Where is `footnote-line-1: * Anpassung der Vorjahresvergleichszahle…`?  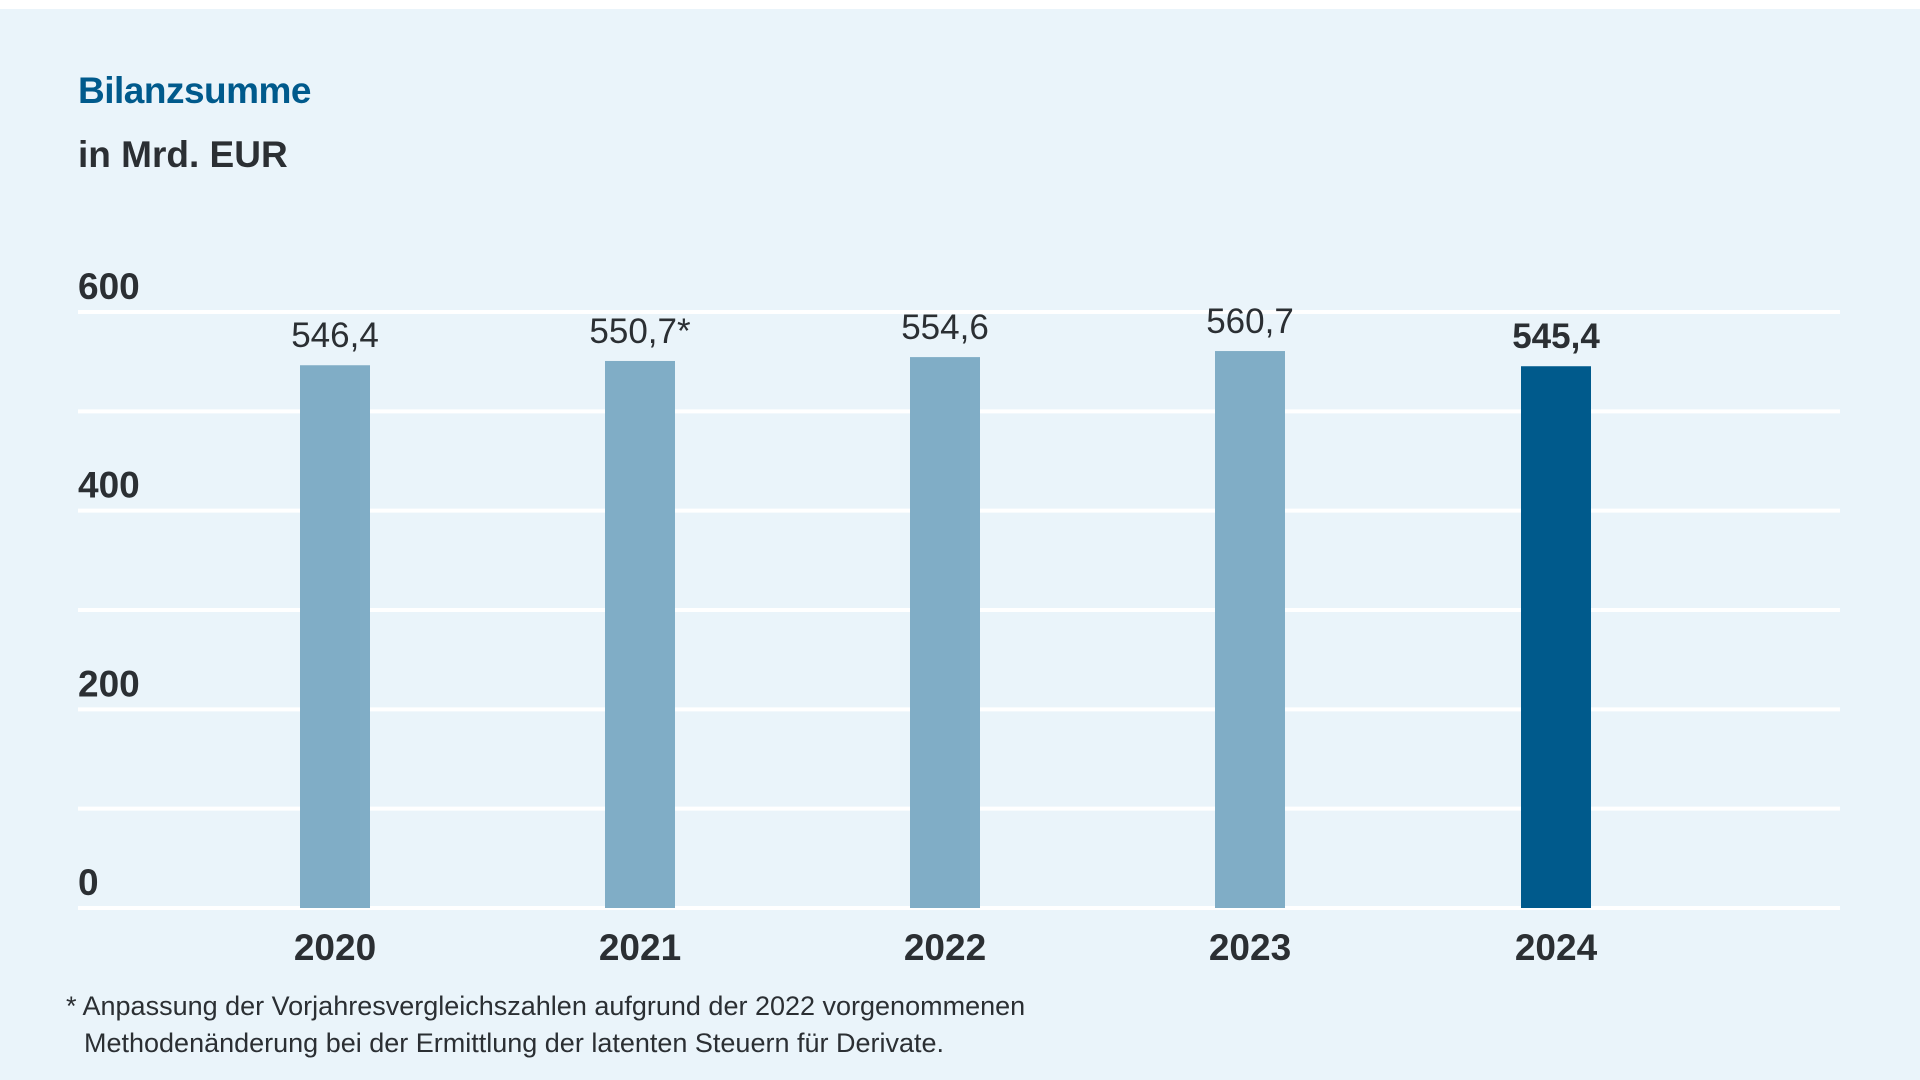
footnote-line-1: * Anpassung der Vorjahresvergleichszahle… is located at coordinates (546, 1006).